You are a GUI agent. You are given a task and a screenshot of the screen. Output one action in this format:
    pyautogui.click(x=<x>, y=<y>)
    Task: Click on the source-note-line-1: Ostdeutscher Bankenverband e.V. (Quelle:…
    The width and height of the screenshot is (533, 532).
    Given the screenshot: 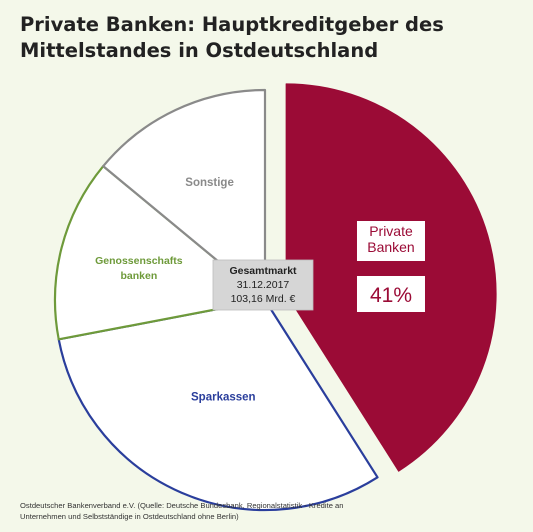 What is the action you would take?
    pyautogui.click(x=182, y=505)
    